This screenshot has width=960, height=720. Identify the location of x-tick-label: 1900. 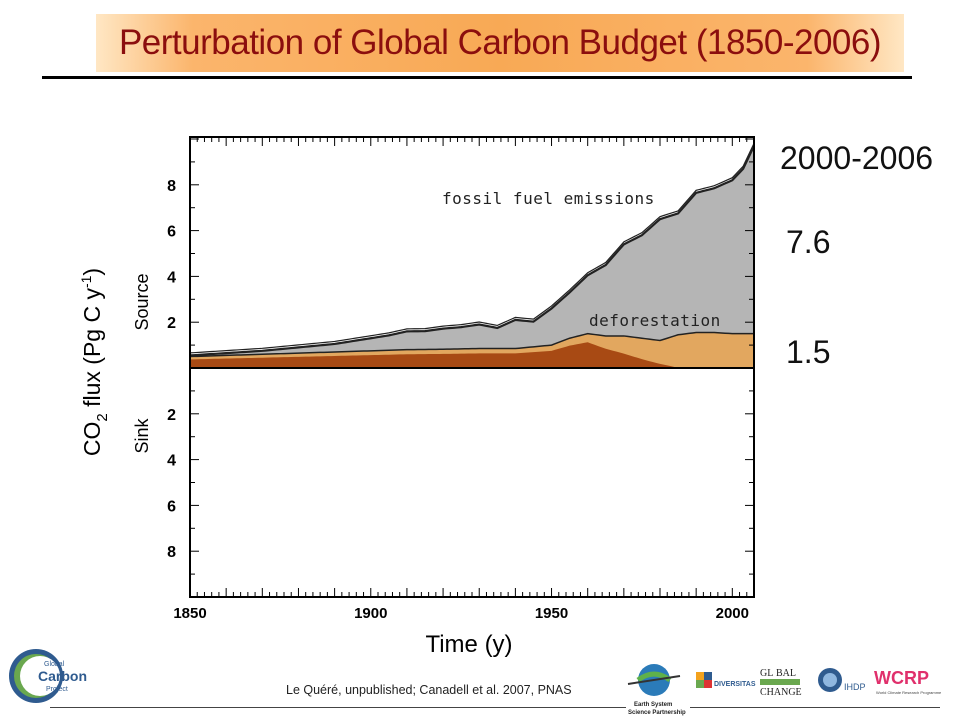
(370, 613).